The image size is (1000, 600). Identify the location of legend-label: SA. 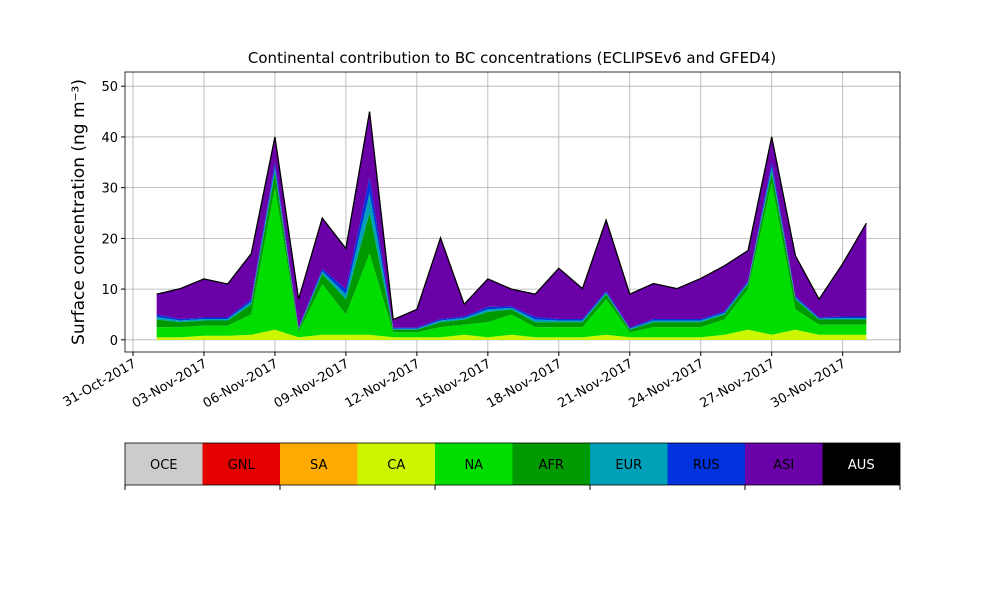
(318, 465).